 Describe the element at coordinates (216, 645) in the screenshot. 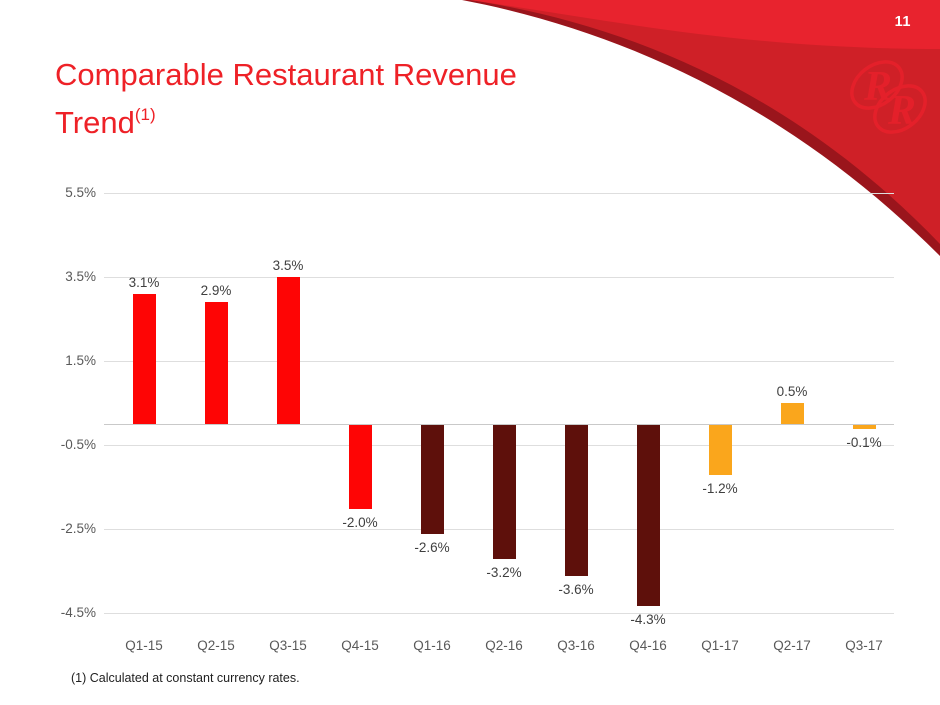

I see `x-axis-label: Q2-15` at that location.